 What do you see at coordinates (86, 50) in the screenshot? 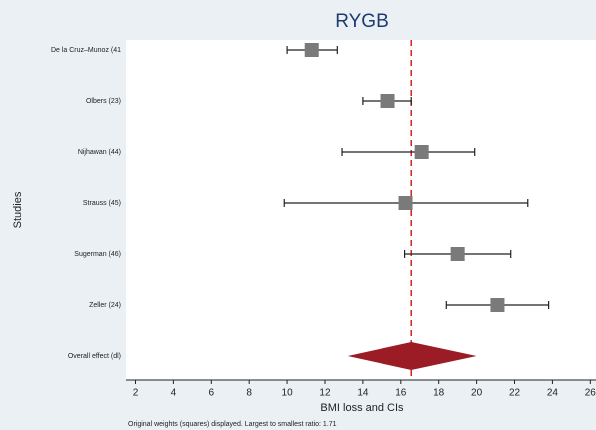
I see `study-label: De la Cruz–Munoz (41` at bounding box center [86, 50].